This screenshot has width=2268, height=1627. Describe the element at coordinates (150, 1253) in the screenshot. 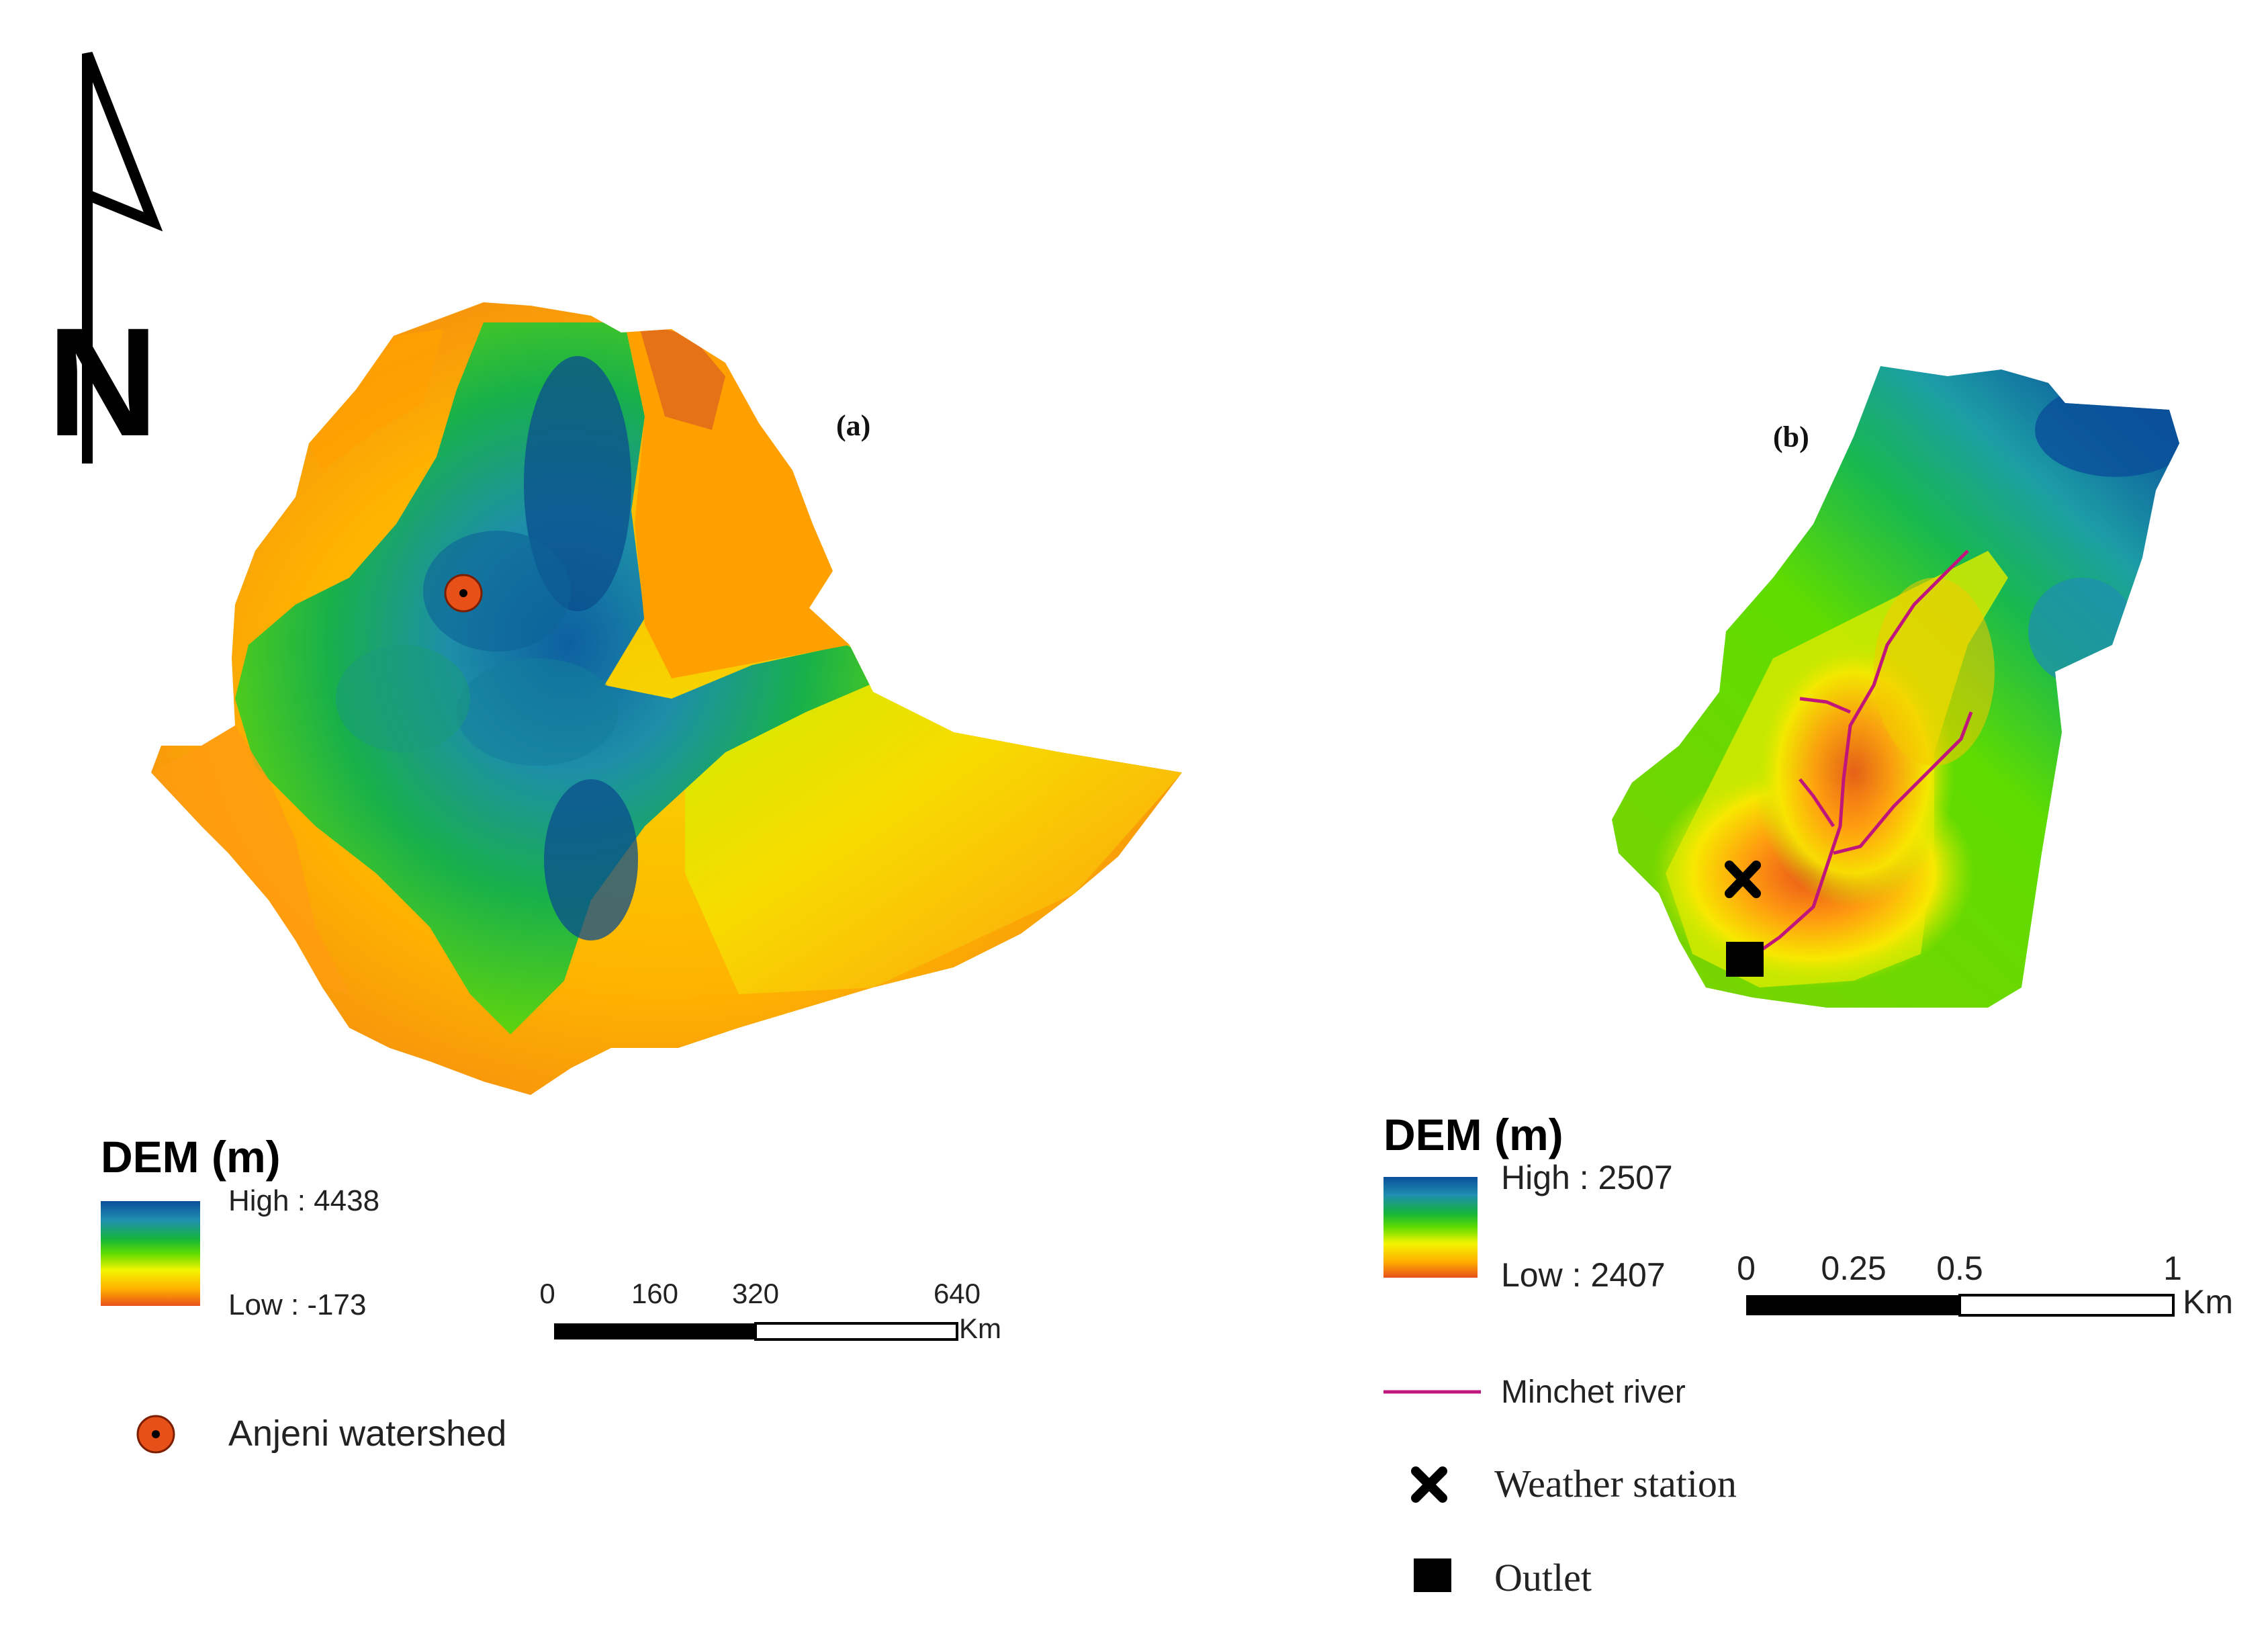

I see `legend-a-ramp` at that location.